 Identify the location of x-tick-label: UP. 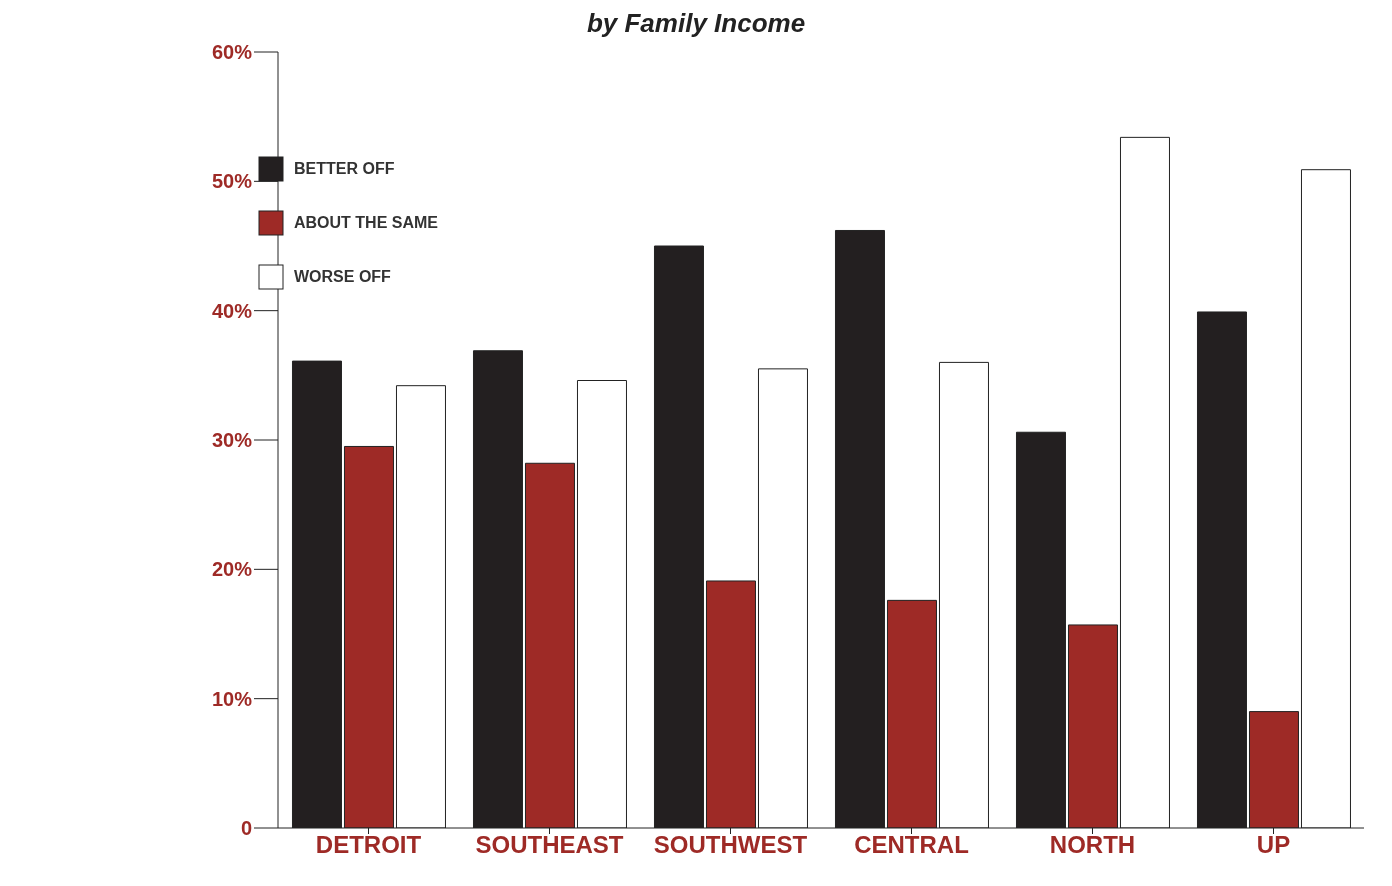
(1273, 845).